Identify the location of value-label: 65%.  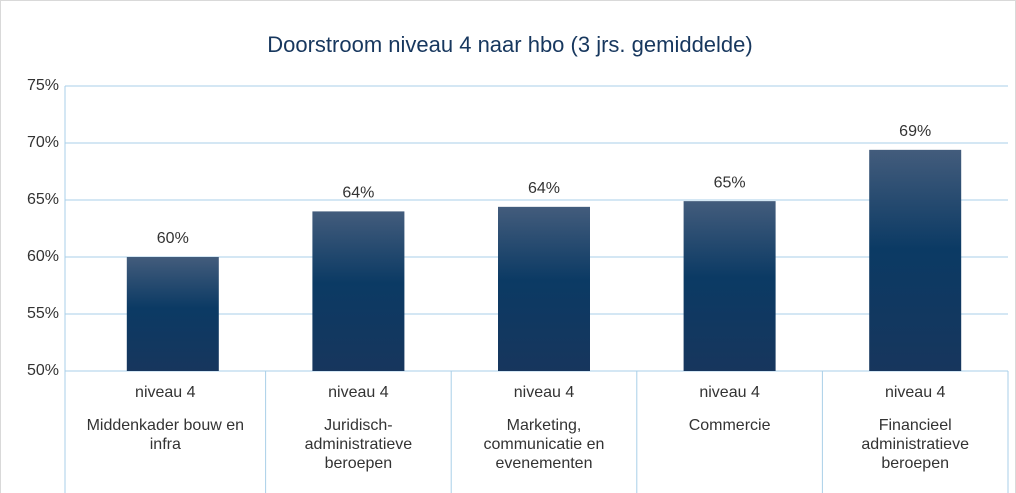
(730, 182).